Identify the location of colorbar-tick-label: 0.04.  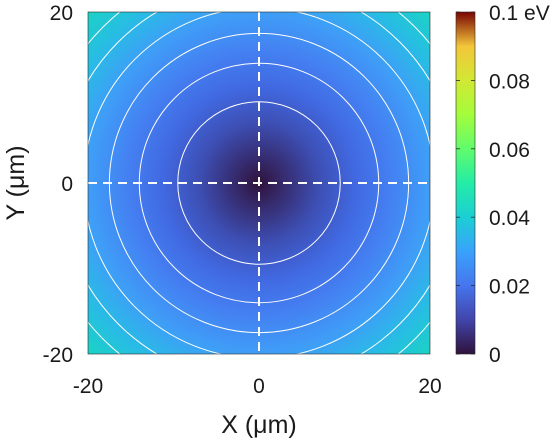
(509, 218).